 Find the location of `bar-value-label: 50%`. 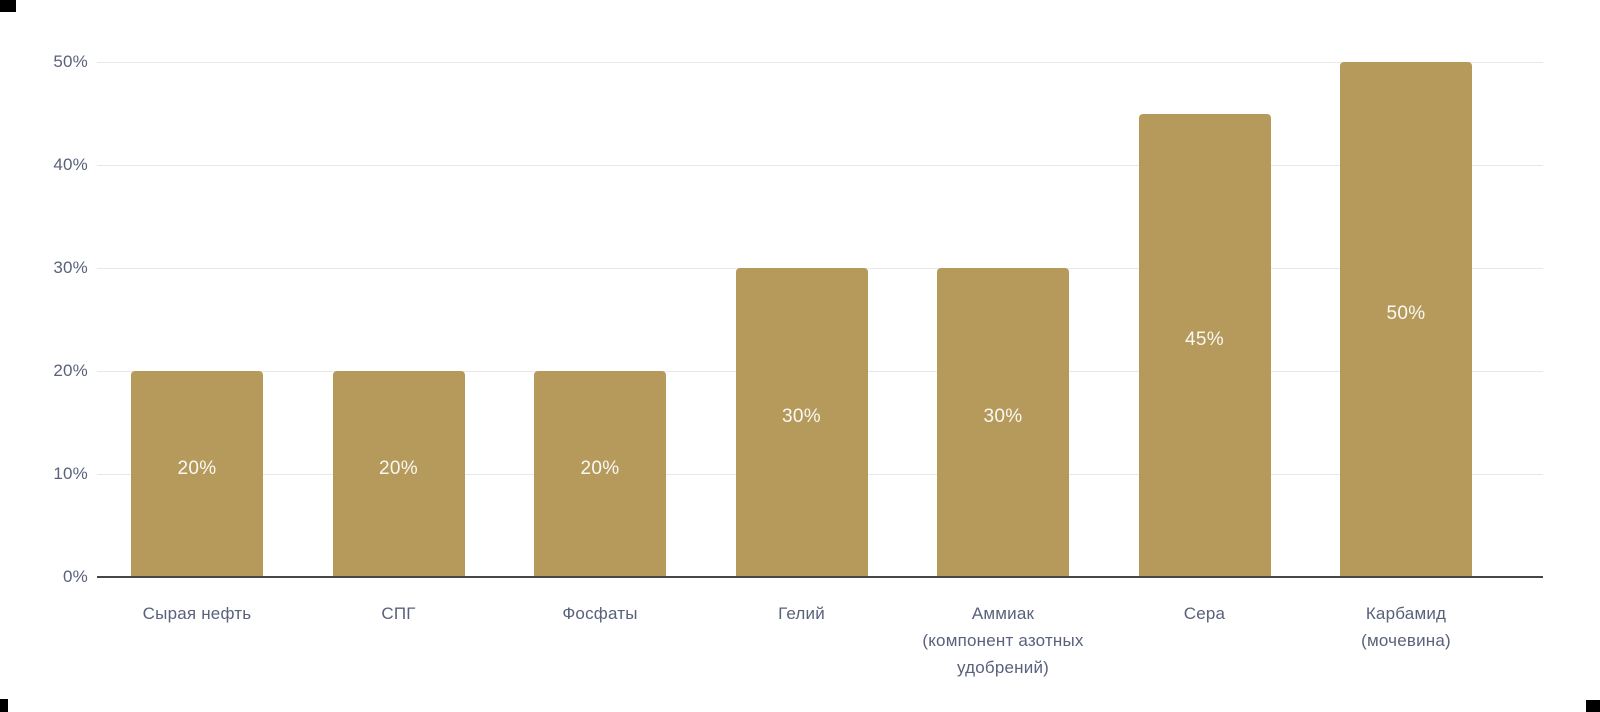

bar-value-label: 50% is located at coordinates (1406, 313).